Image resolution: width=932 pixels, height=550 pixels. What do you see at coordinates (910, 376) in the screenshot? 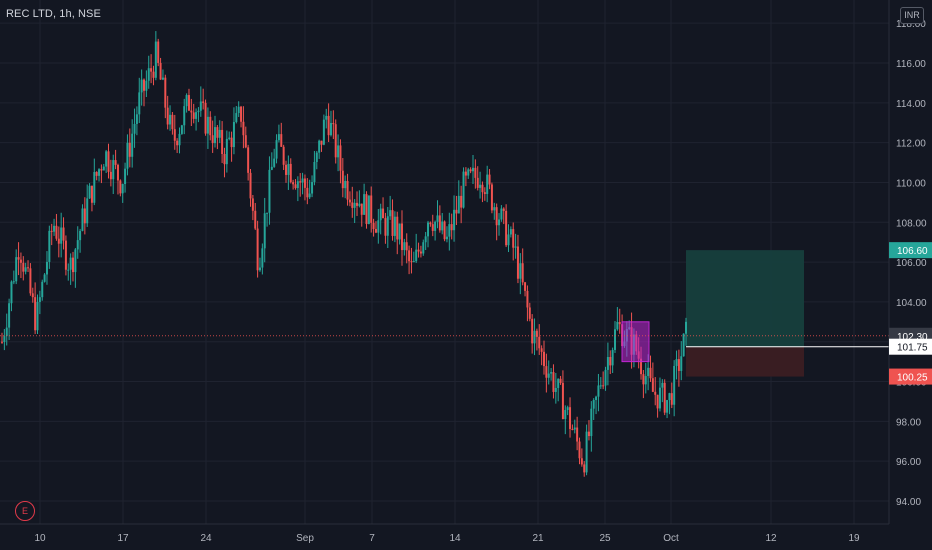
I see `price-label-box-stop` at bounding box center [910, 376].